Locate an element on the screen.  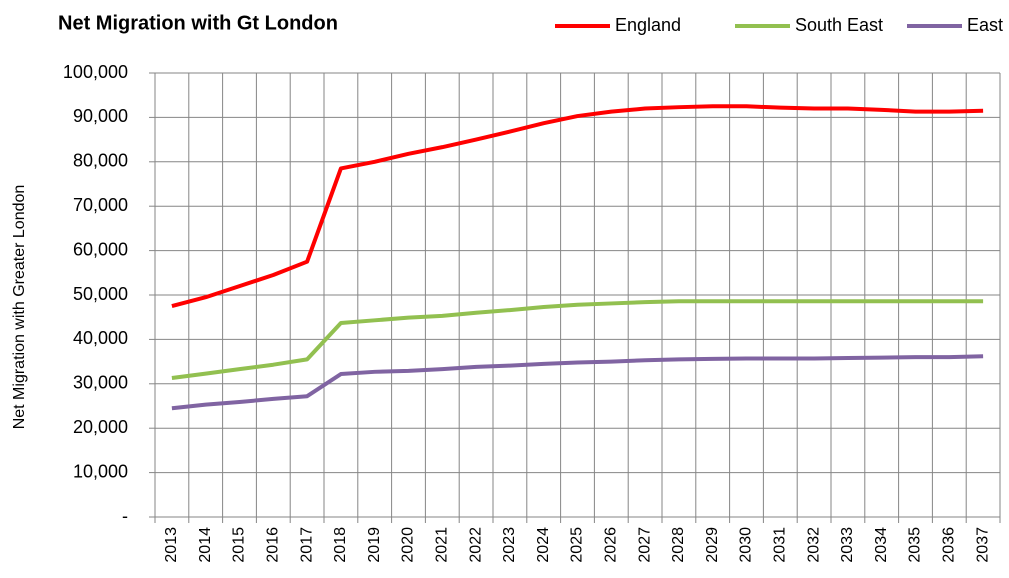
legend-label: England is located at coordinates (648, 25).